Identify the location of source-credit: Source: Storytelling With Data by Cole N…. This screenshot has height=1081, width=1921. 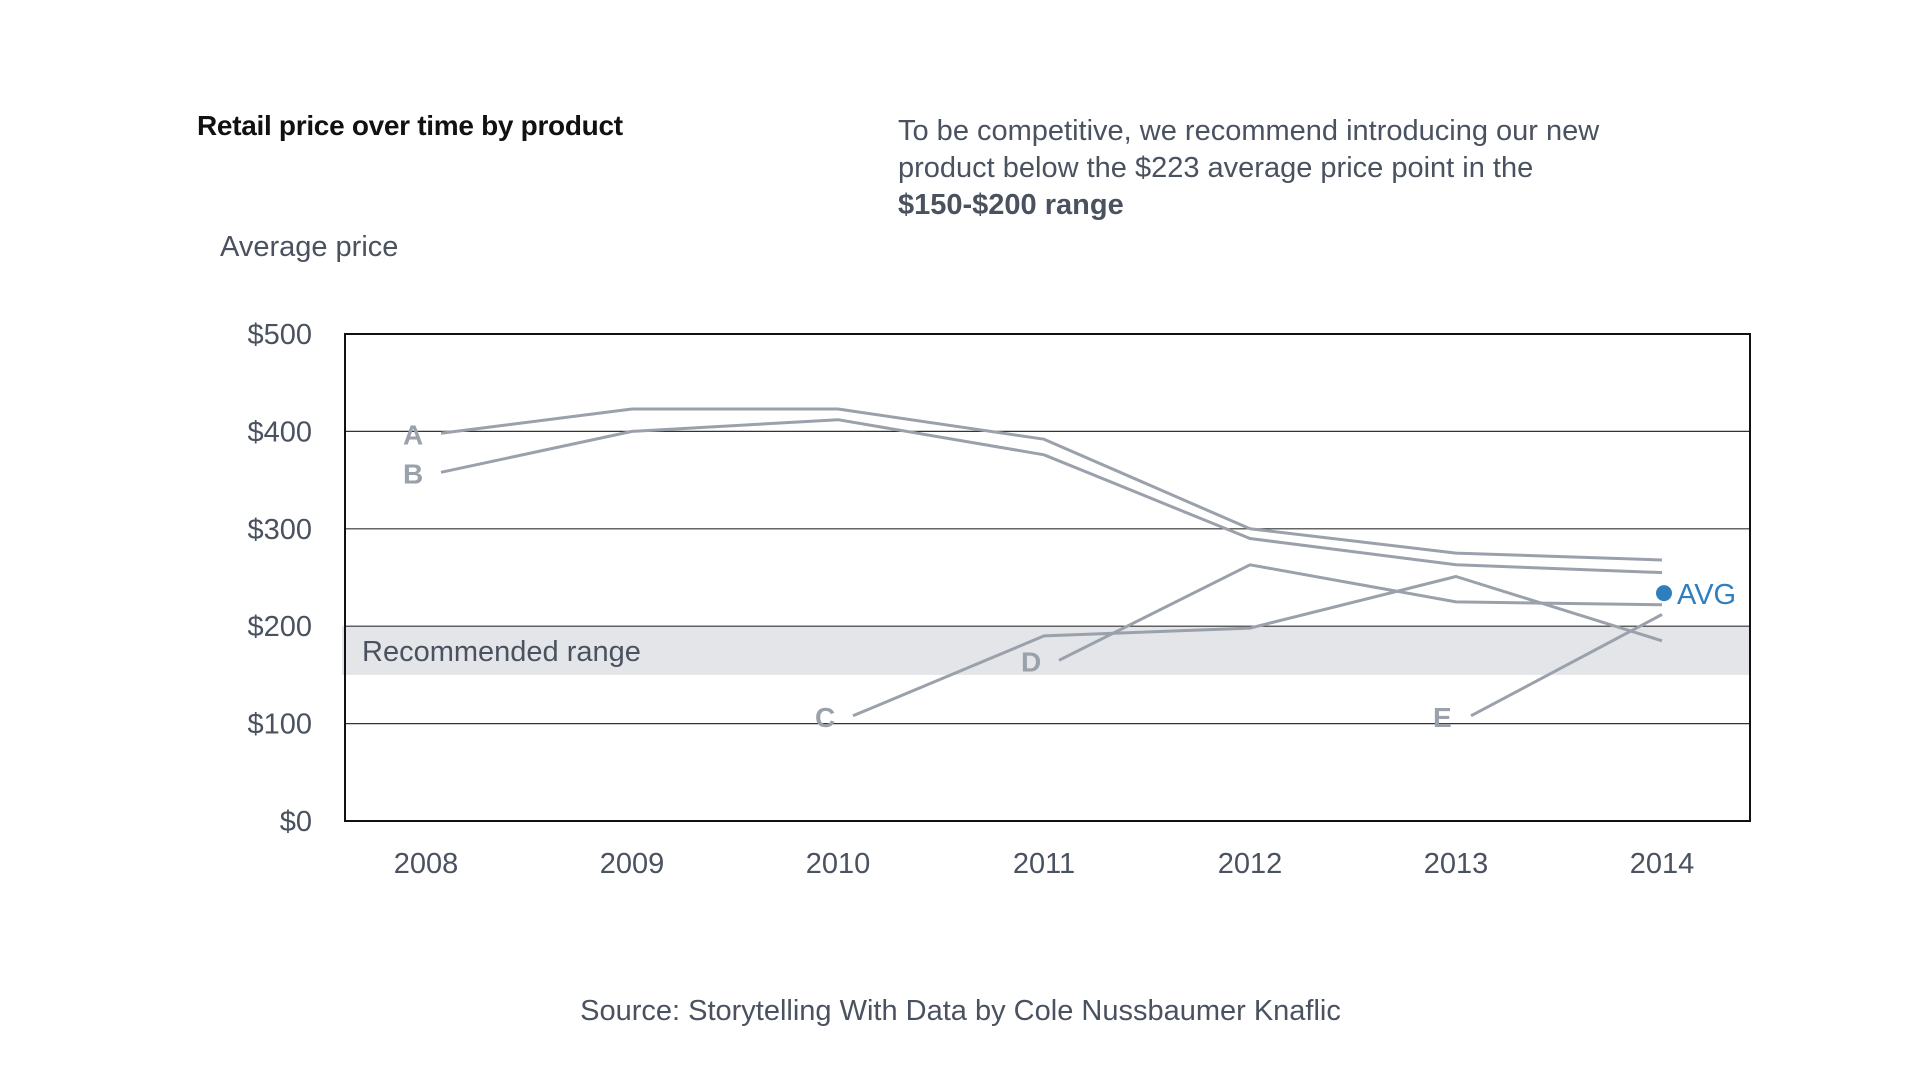
(960, 1011).